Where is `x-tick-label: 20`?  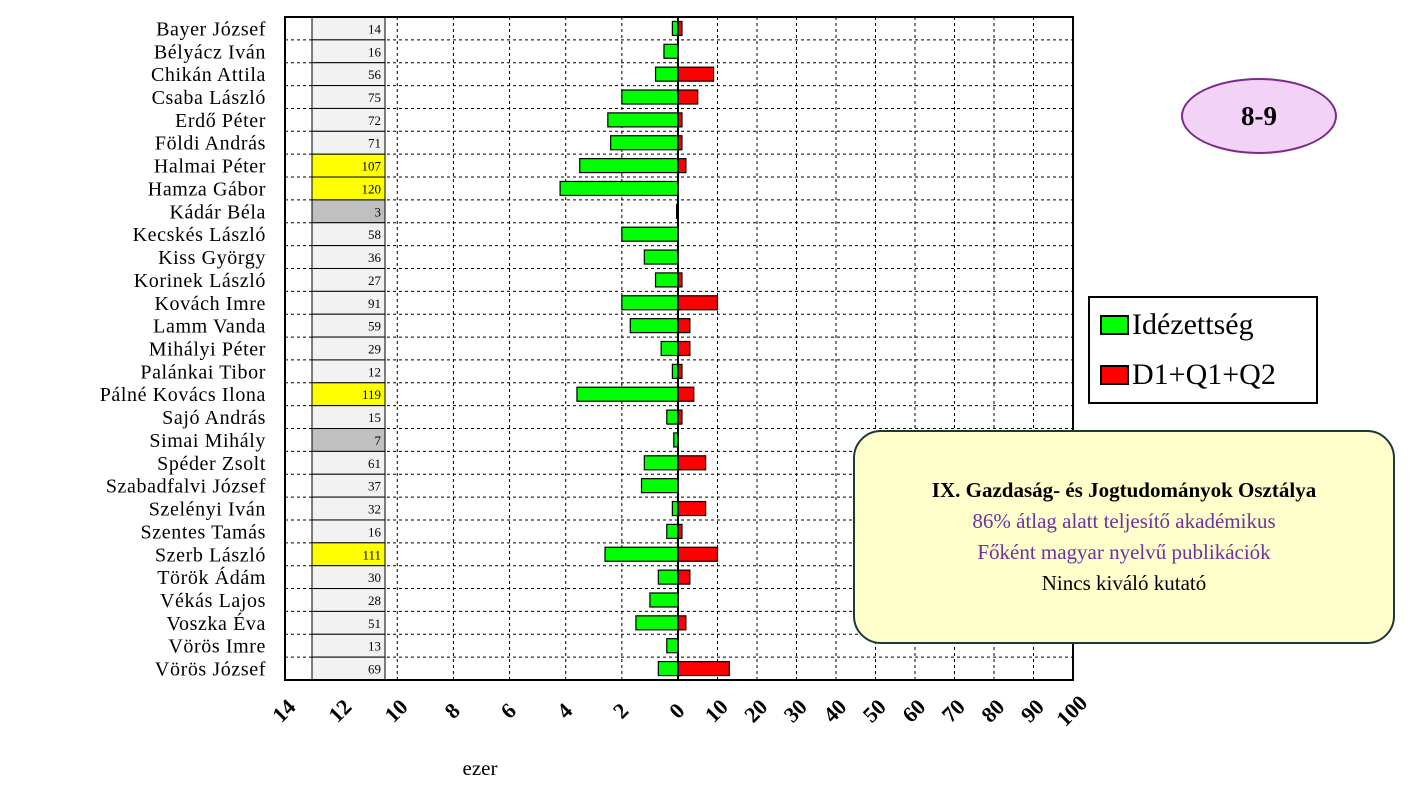
x-tick-label: 20 is located at coordinates (755, 710).